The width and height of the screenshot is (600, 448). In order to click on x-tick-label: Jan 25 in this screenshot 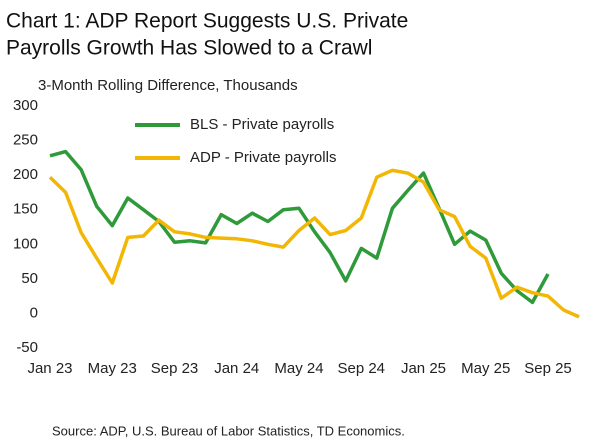, I will do `click(423, 368)`.